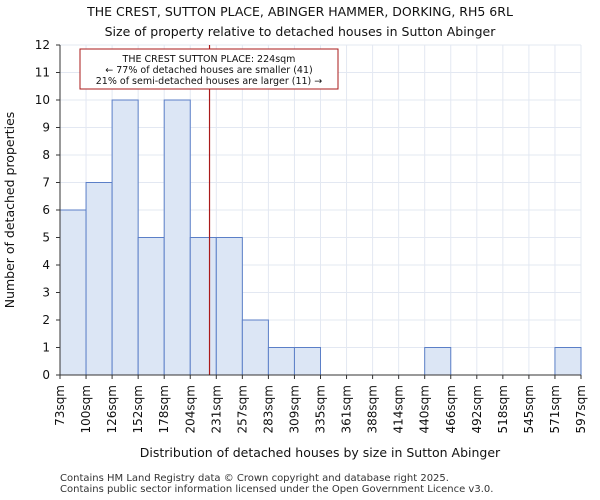 This screenshot has height=500, width=600. Describe the element at coordinates (438, 361) in the screenshot. I see `bar-440sqm` at that location.